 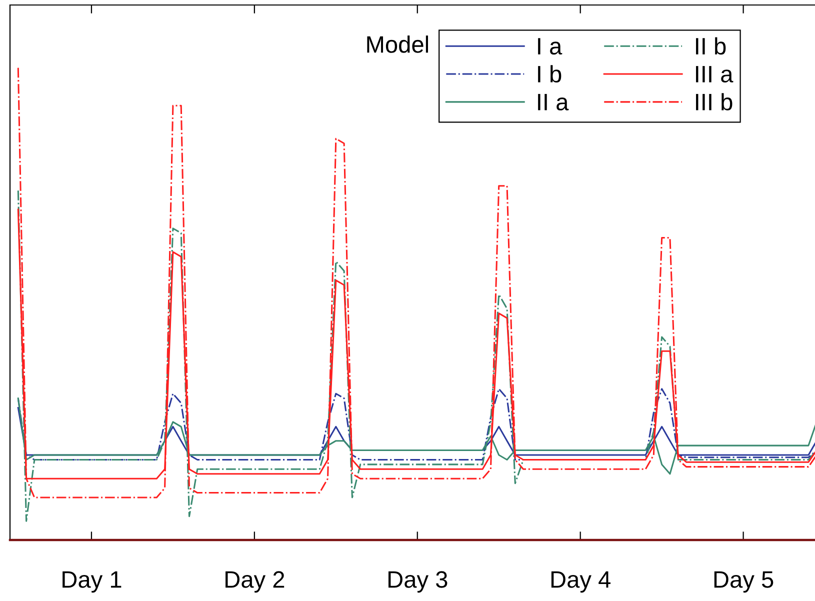 What do you see at coordinates (255, 582) in the screenshot?
I see `x-tick-label: Day 2` at bounding box center [255, 582].